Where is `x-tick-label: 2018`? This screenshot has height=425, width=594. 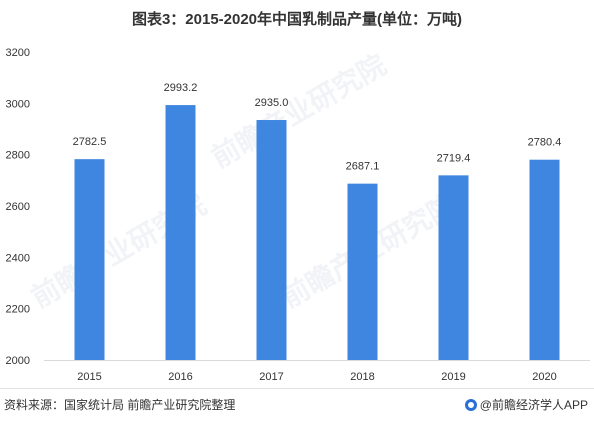
x-tick-label: 2018 is located at coordinates (362, 377).